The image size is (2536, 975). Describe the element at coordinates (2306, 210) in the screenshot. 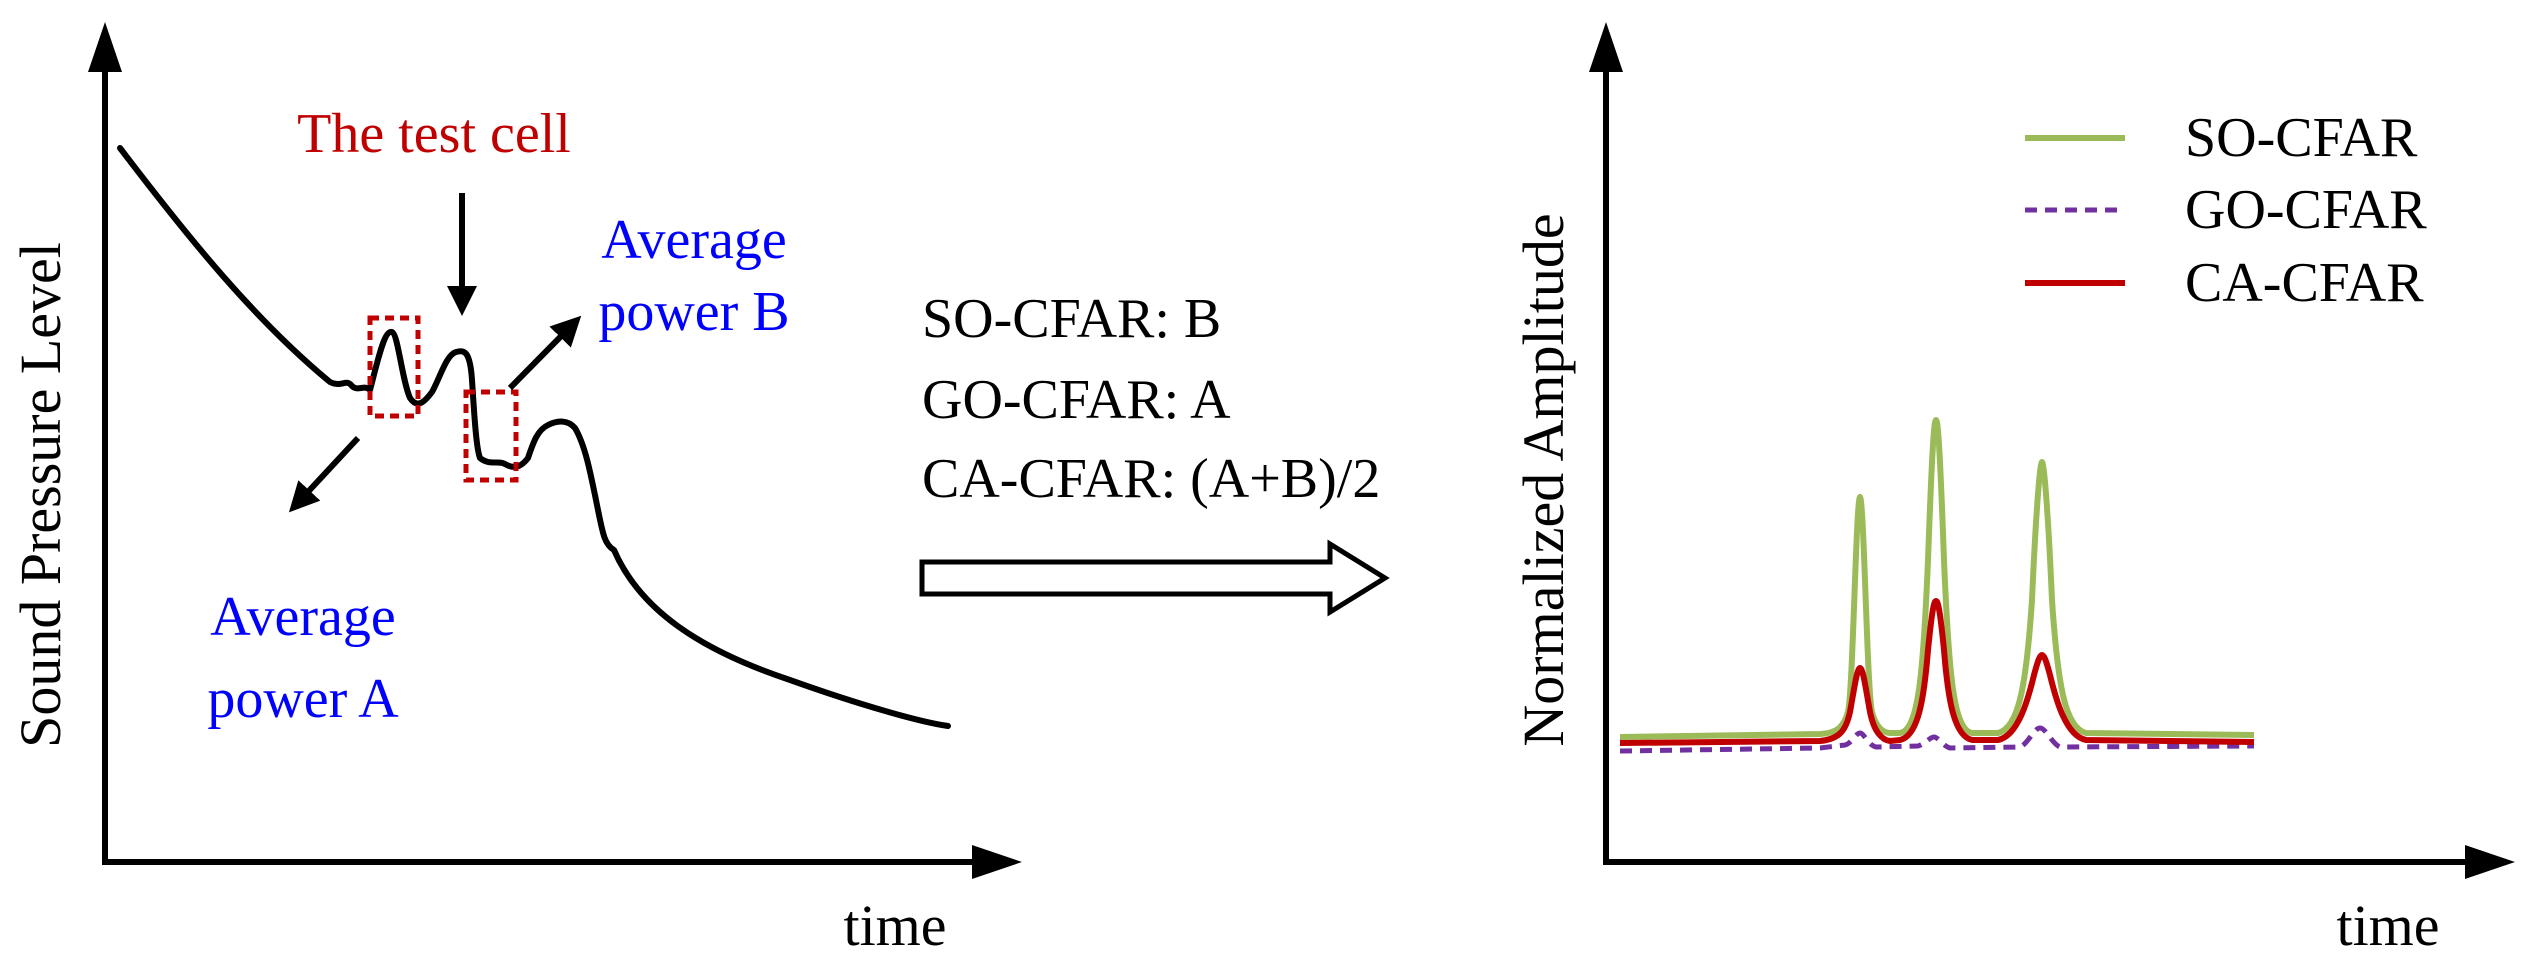

I see `legend-label-go-cfar: GO-CFAR` at that location.